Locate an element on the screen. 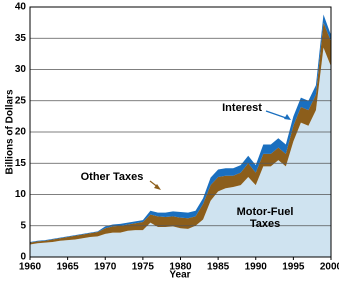  y-tick-label: 15 is located at coordinates (21, 163).